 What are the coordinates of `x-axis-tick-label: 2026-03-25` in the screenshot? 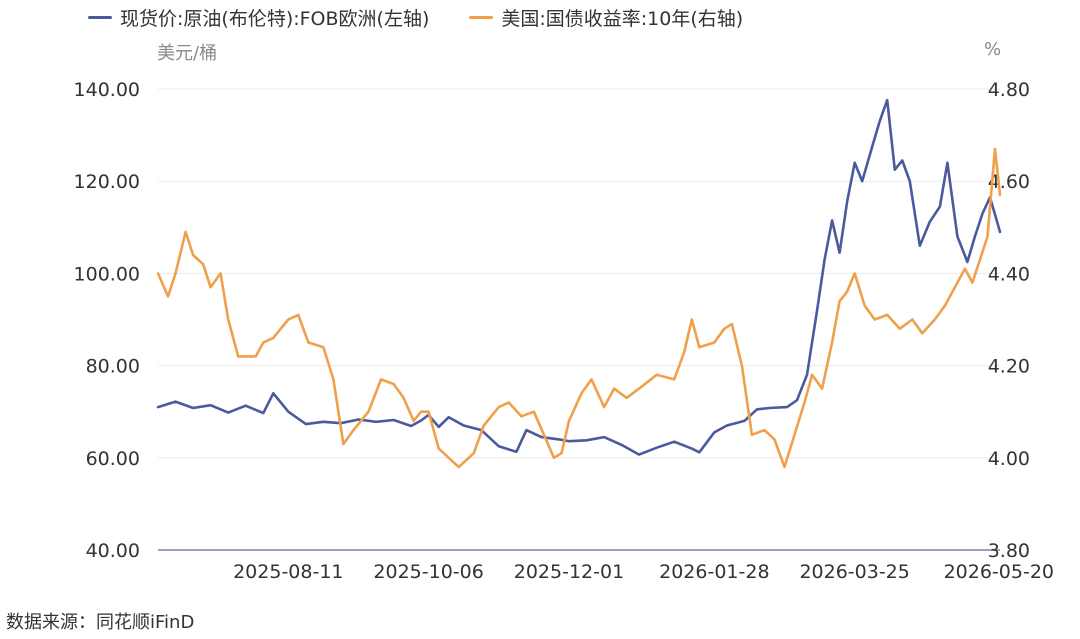 It's located at (854, 572).